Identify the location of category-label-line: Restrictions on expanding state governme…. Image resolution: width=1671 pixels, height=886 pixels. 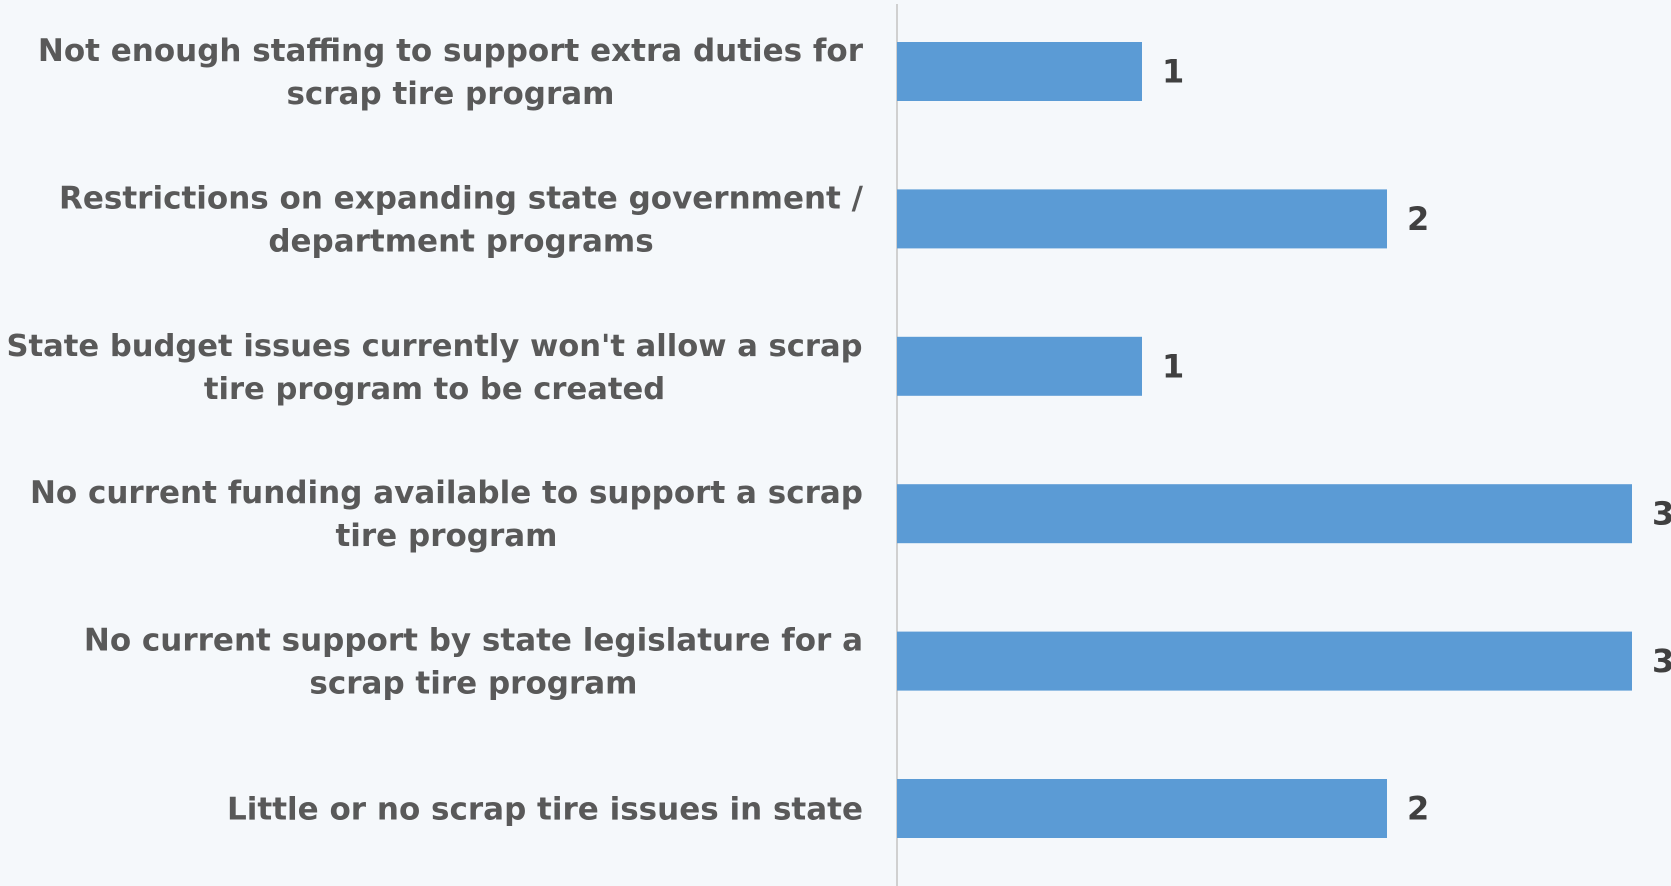
(461, 198).